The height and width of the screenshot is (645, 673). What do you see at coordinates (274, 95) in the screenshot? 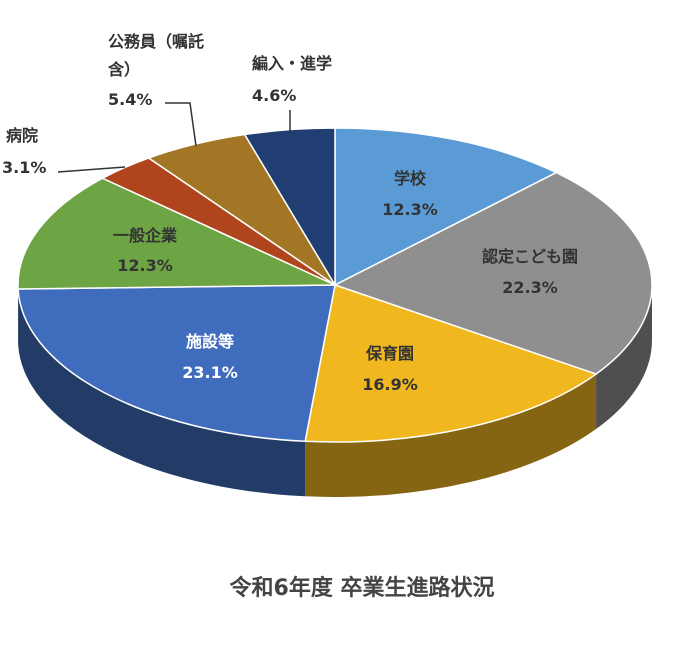
I see `value-label: 4.6%` at bounding box center [274, 95].